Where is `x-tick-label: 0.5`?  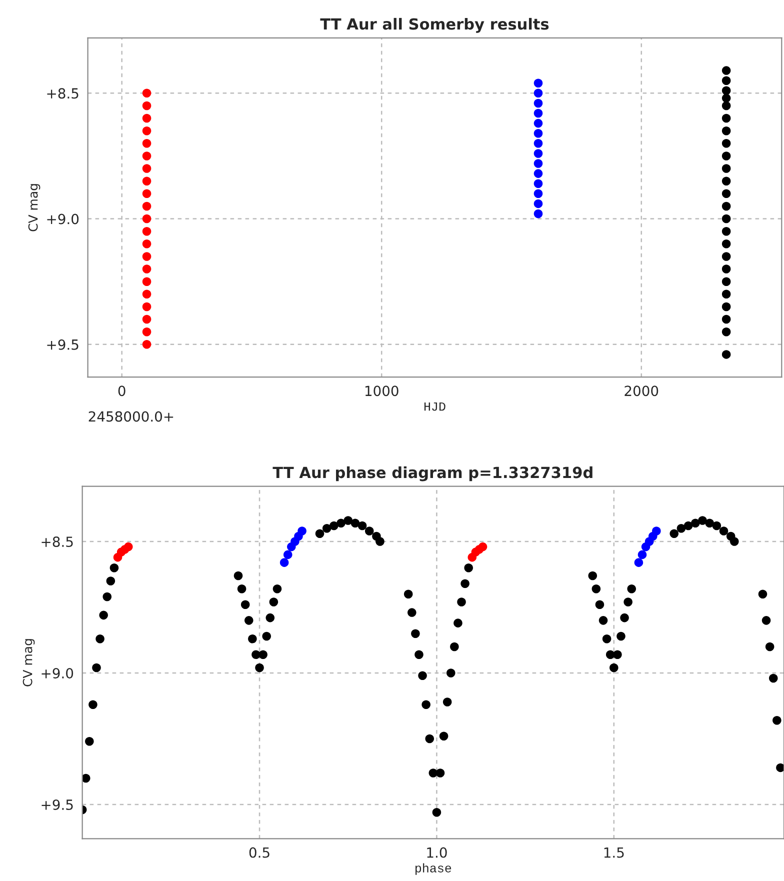
x-tick-label: 0.5 is located at coordinates (259, 852).